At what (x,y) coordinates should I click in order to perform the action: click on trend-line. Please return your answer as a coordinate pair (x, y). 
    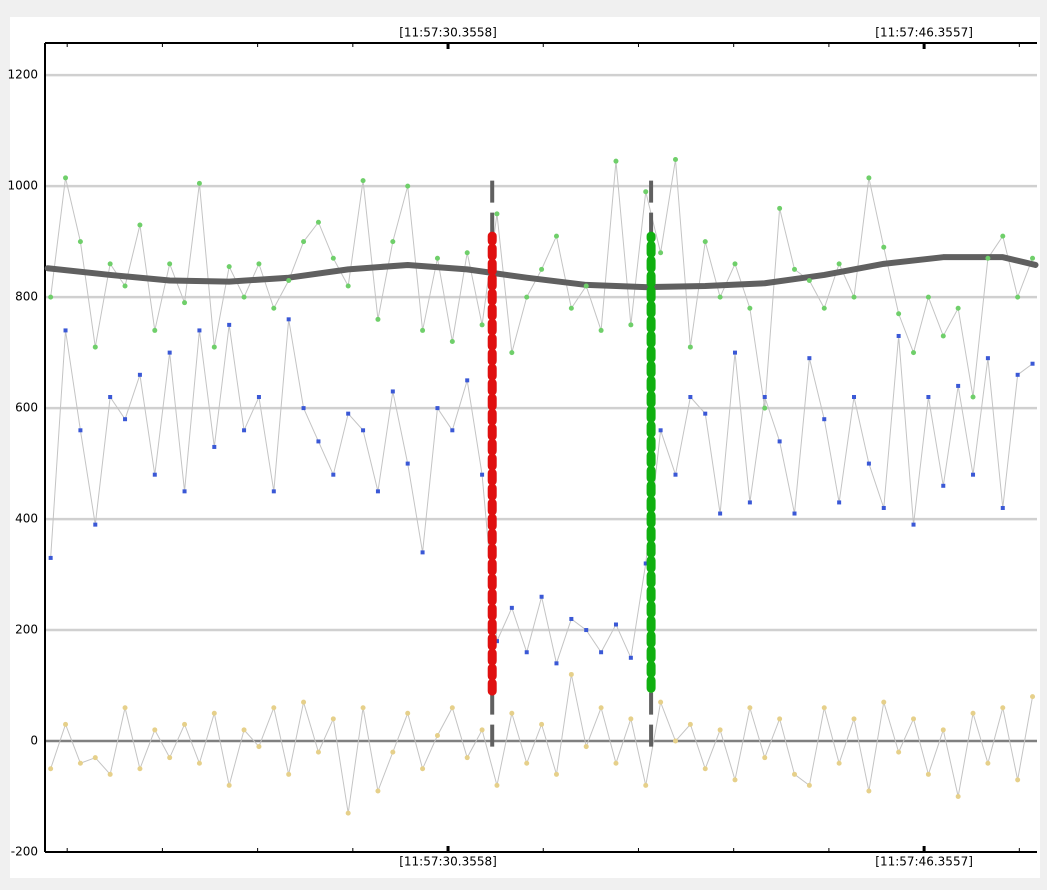
    Looking at the image, I should click on (541, 272).